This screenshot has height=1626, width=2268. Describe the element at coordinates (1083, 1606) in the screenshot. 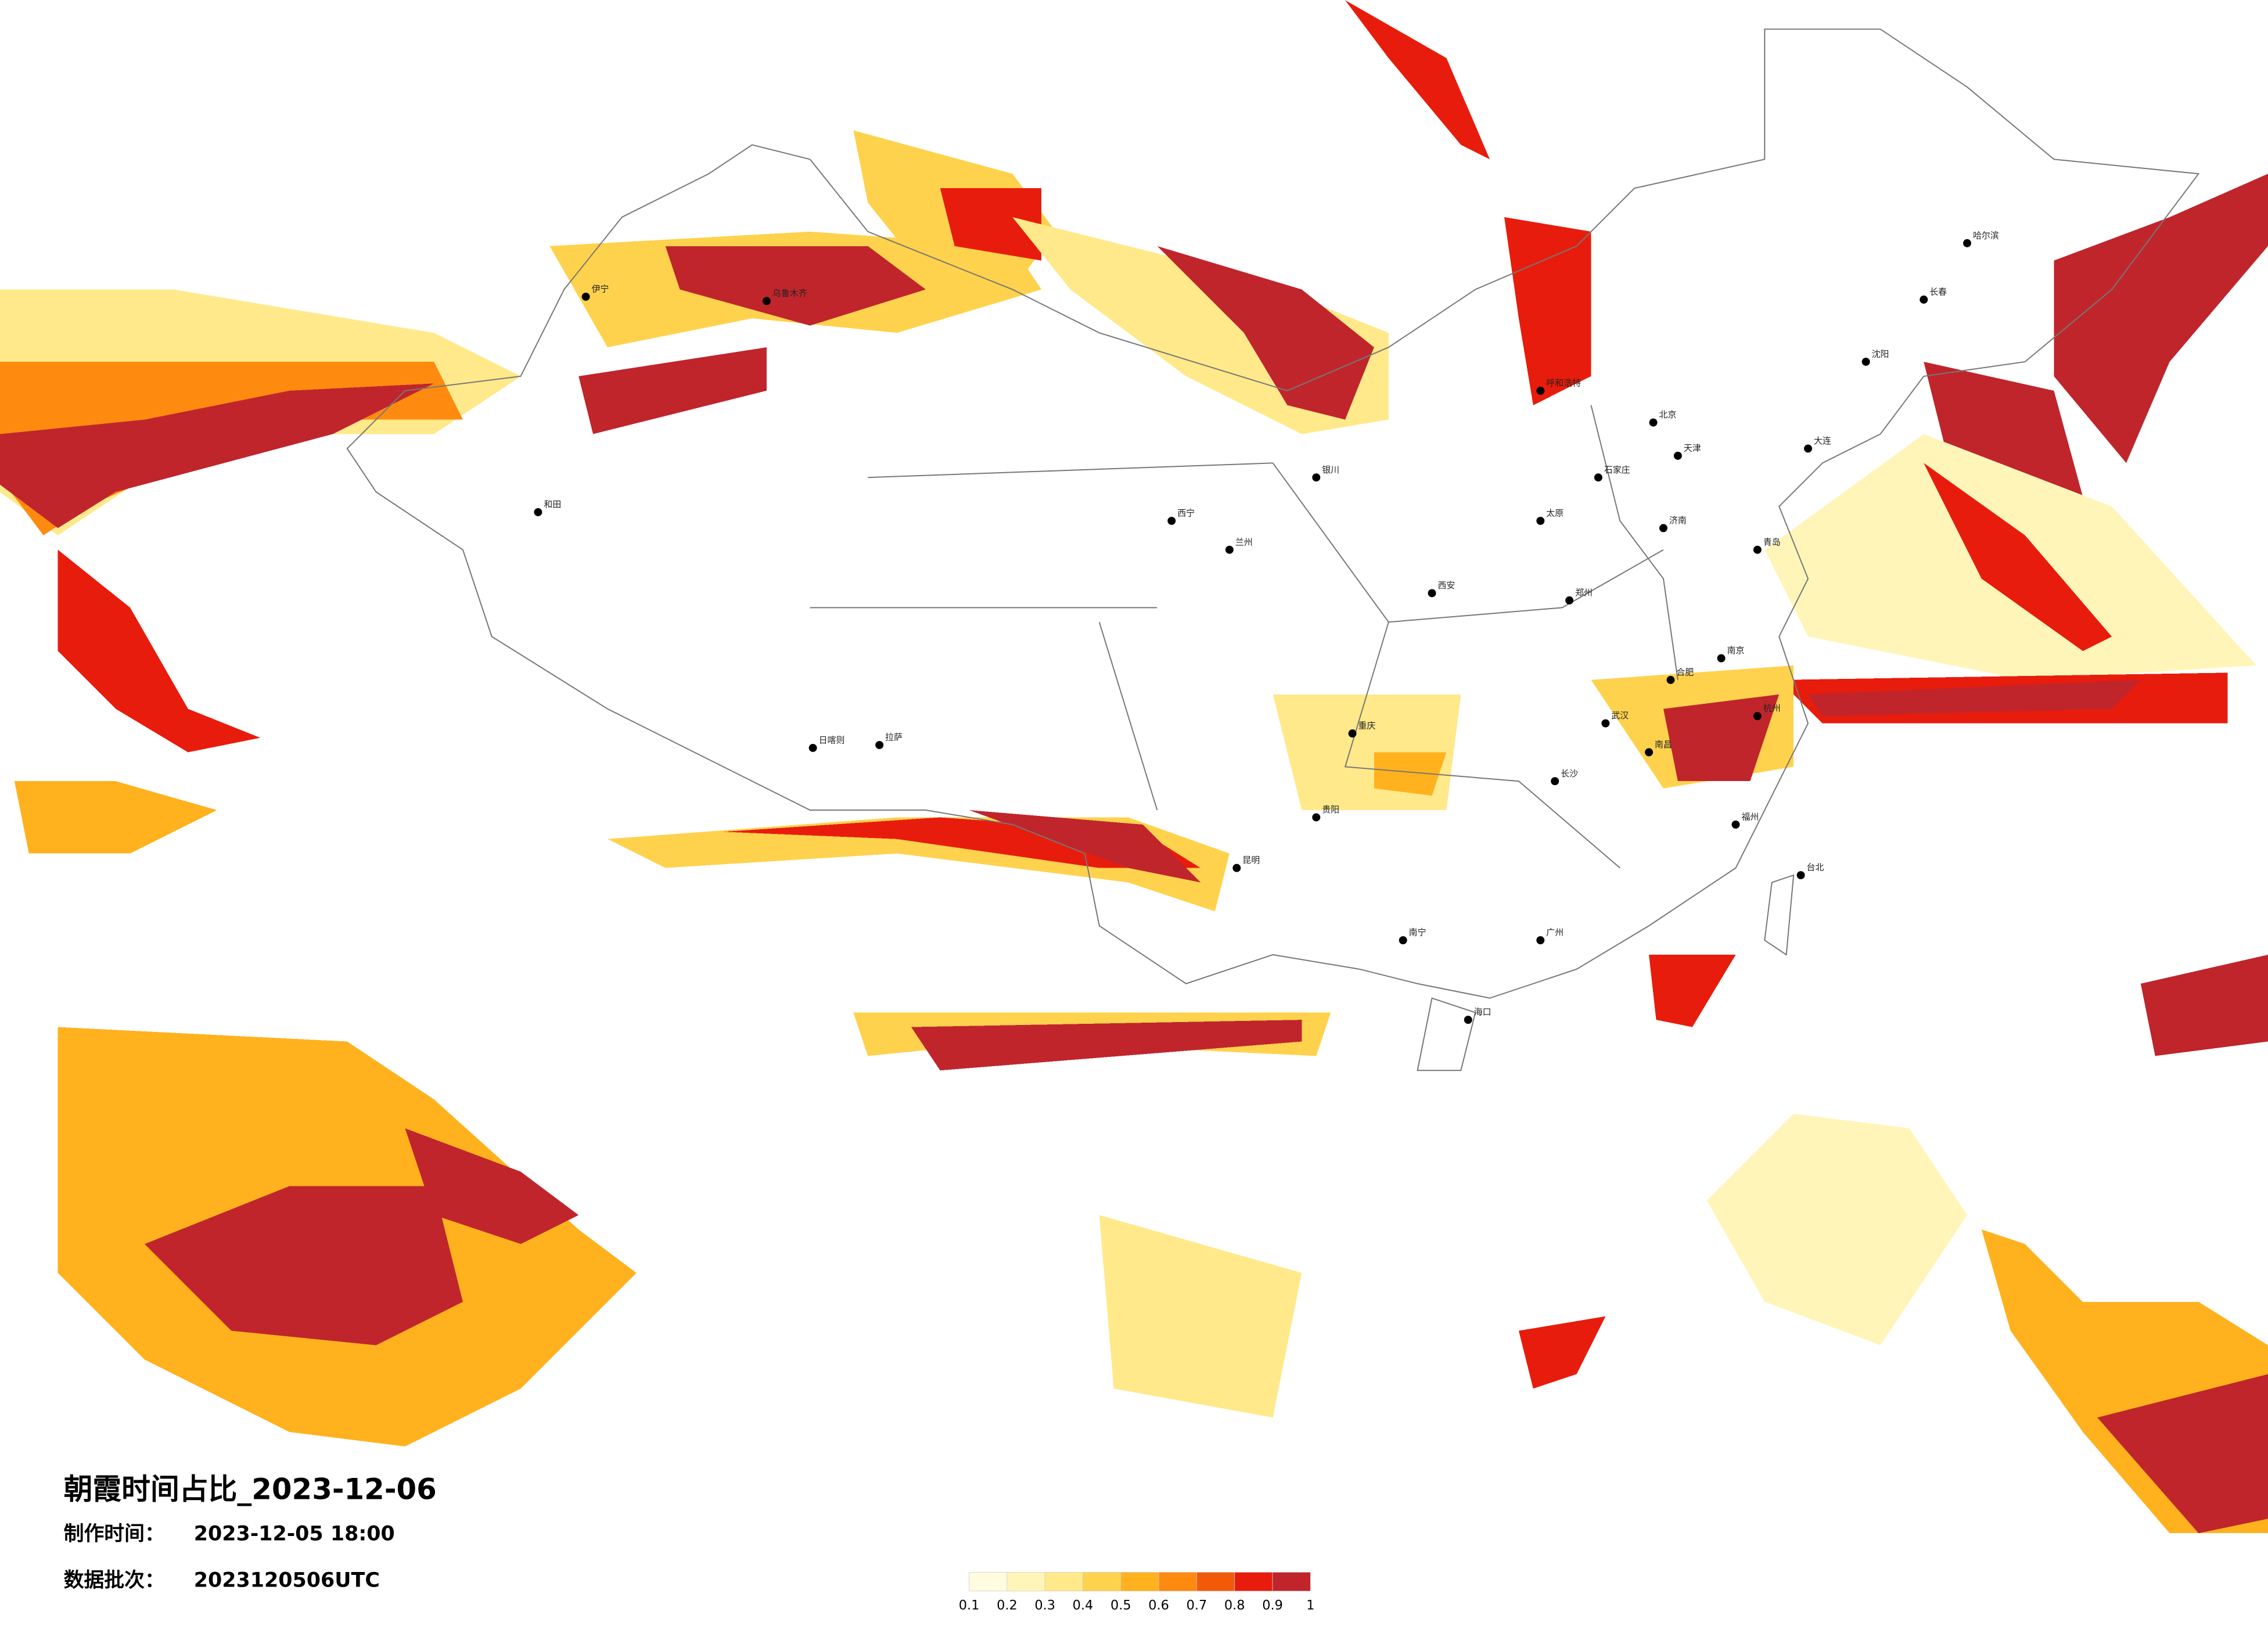

I see `legend-tick-label: 0.4` at that location.